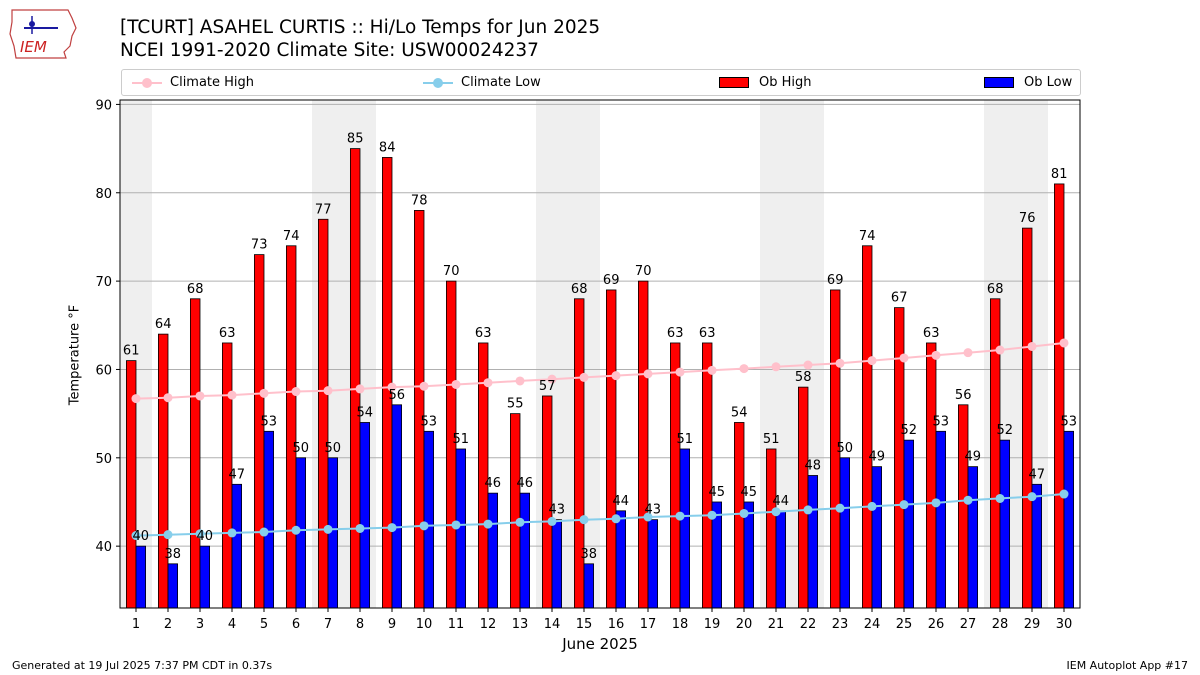  Describe the element at coordinates (739, 412) in the screenshot. I see `ob-high-value-label: 54` at that location.